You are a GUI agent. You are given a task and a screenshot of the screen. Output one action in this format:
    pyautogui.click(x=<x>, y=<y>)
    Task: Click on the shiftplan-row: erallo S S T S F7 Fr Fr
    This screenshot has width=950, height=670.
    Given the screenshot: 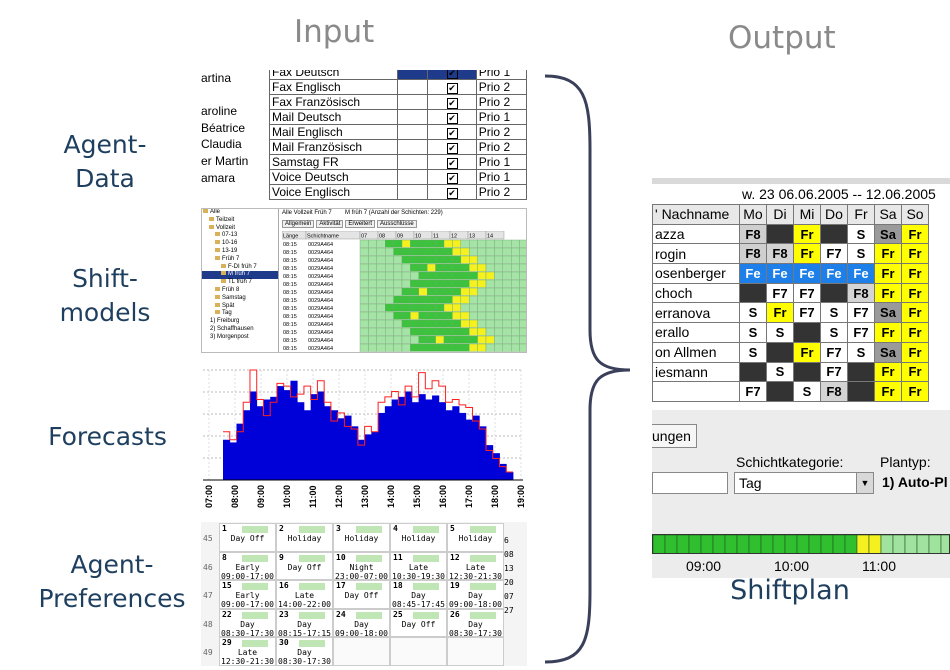 What is the action you would take?
    pyautogui.click(x=790, y=332)
    